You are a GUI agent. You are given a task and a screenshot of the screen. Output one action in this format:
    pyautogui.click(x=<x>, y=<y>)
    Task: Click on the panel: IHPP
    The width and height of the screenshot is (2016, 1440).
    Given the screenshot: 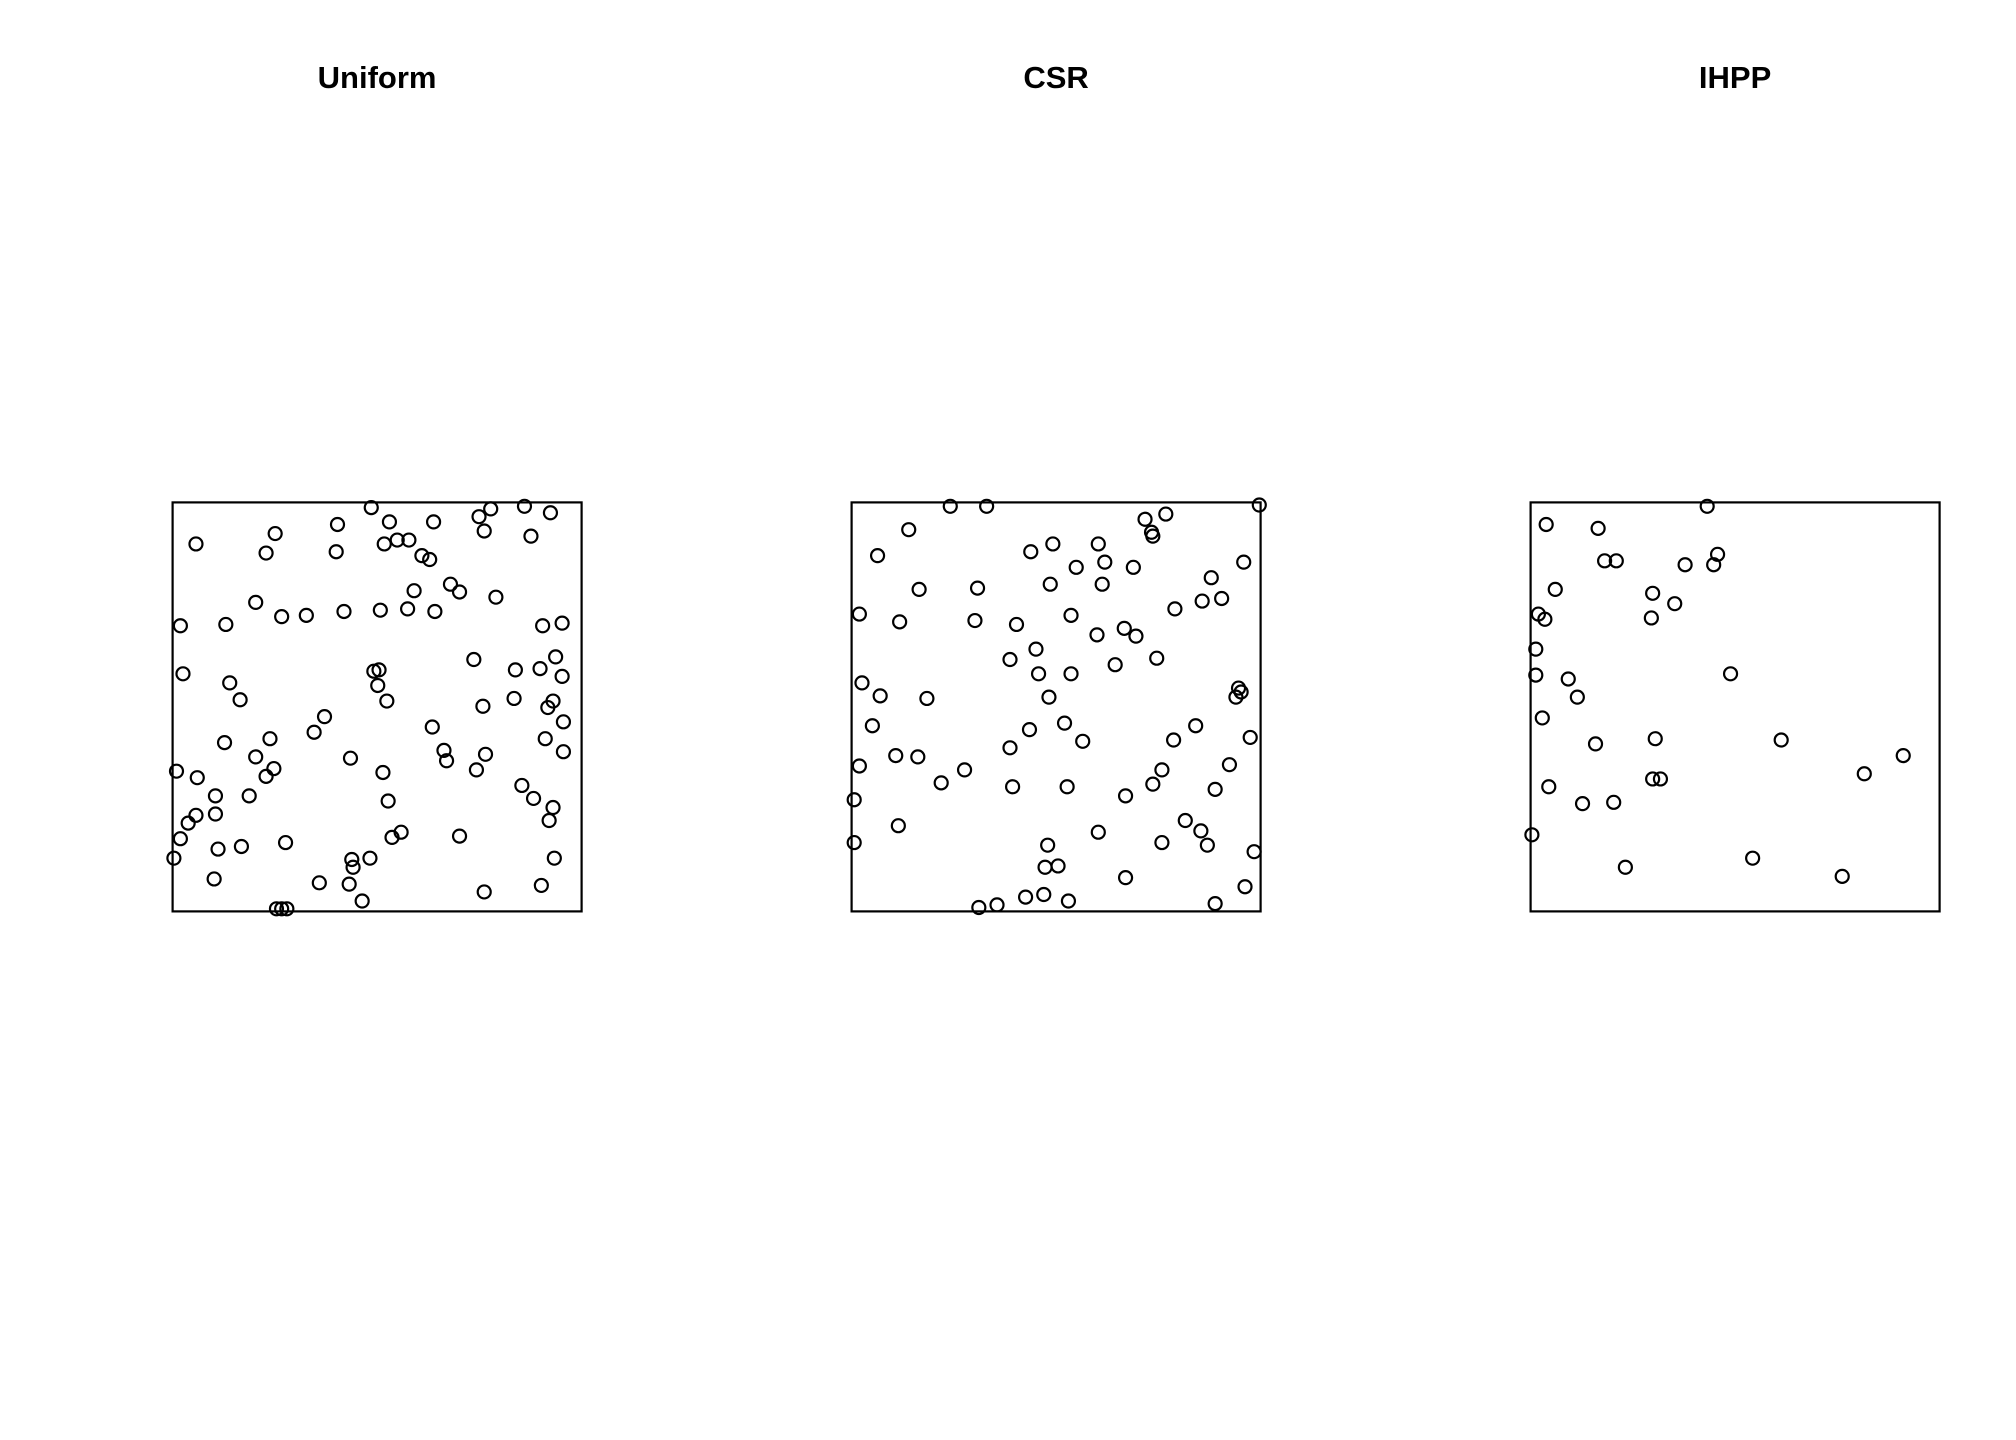 What is the action you would take?
    pyautogui.click(x=1732, y=486)
    